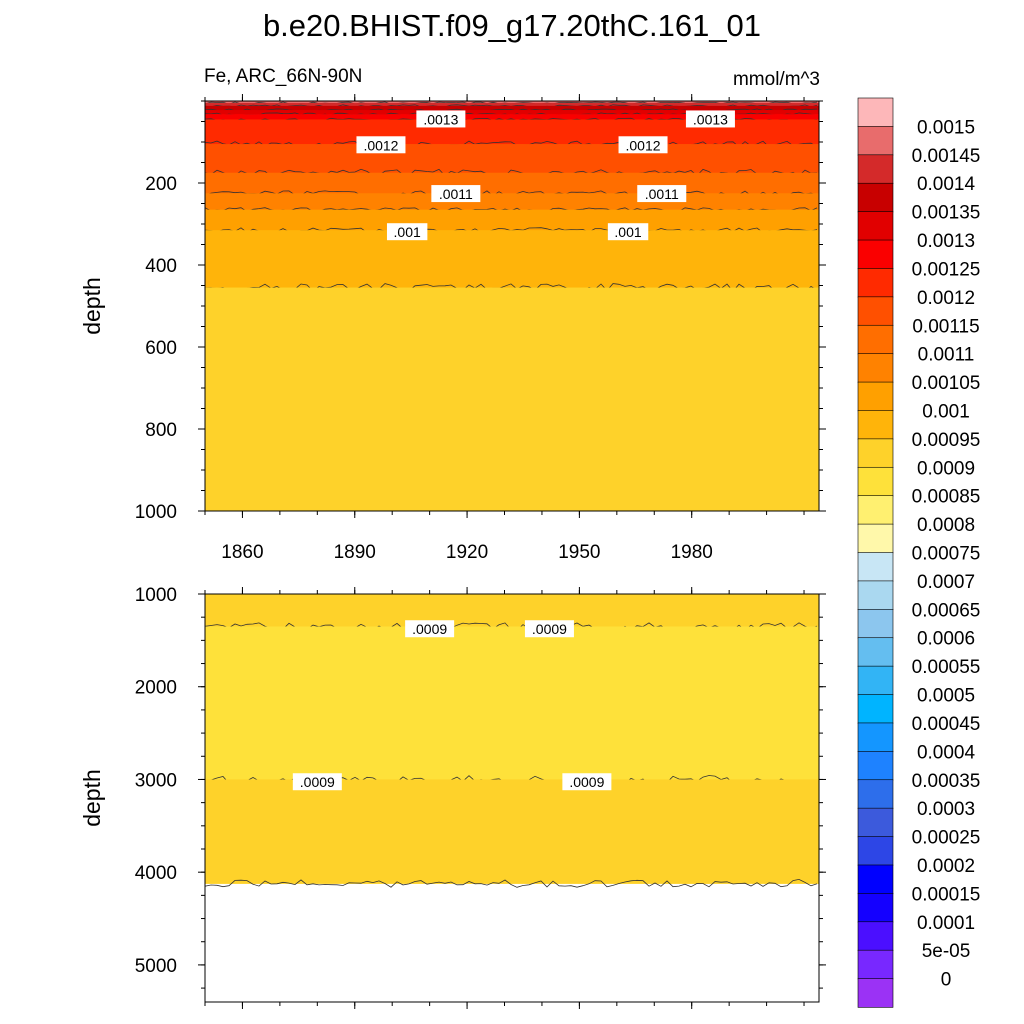  I want to click on colorbar-label: 0.00025, so click(946, 838).